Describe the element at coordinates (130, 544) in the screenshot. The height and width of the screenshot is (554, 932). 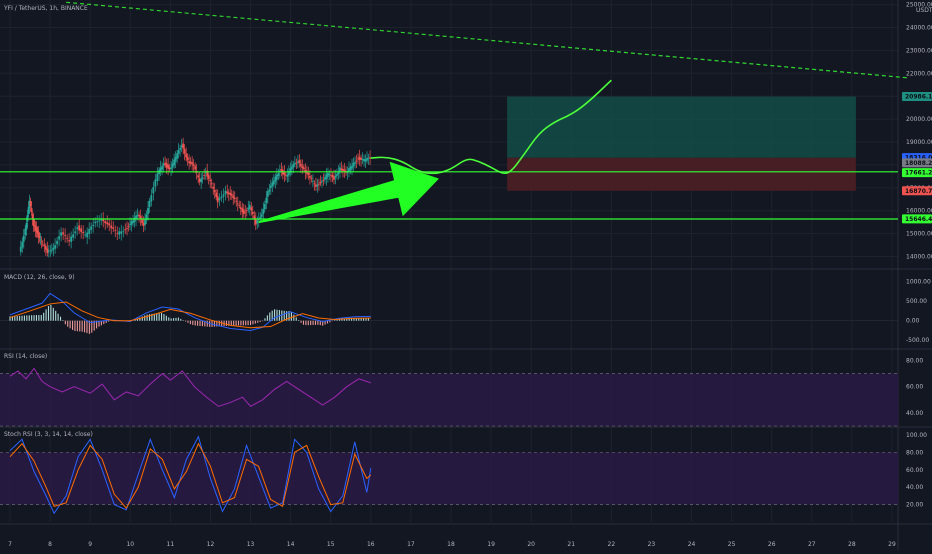
I see `x-tick-label: 10` at that location.